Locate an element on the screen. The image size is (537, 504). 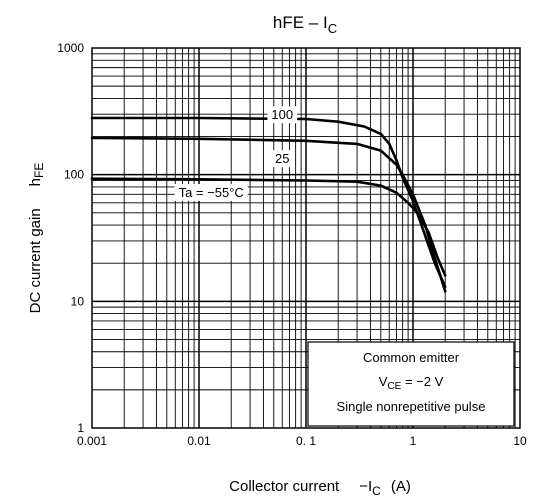
series-label-text: 25 is located at coordinates (282, 158).